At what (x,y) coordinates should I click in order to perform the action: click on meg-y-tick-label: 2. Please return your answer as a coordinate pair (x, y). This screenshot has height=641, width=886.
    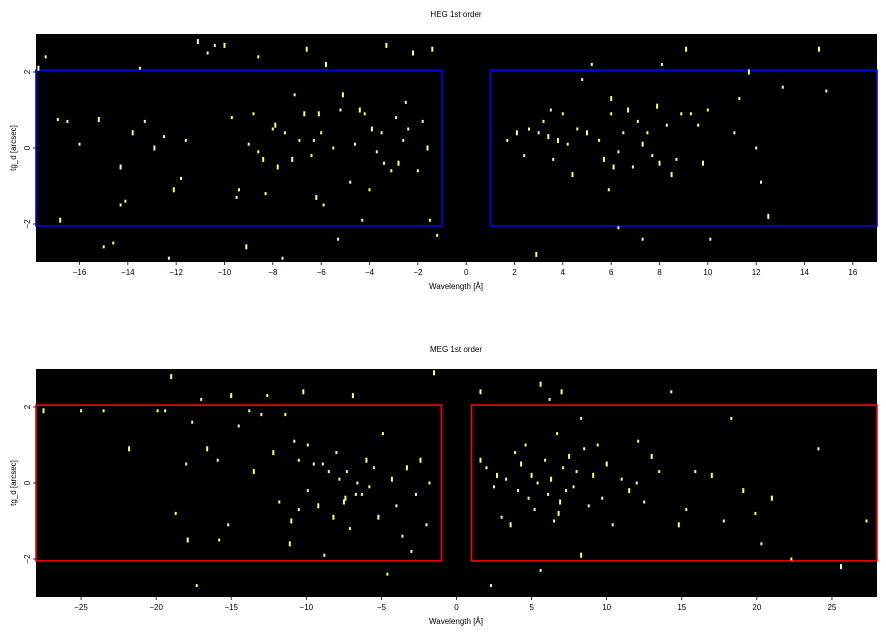
    Looking at the image, I should click on (27, 406).